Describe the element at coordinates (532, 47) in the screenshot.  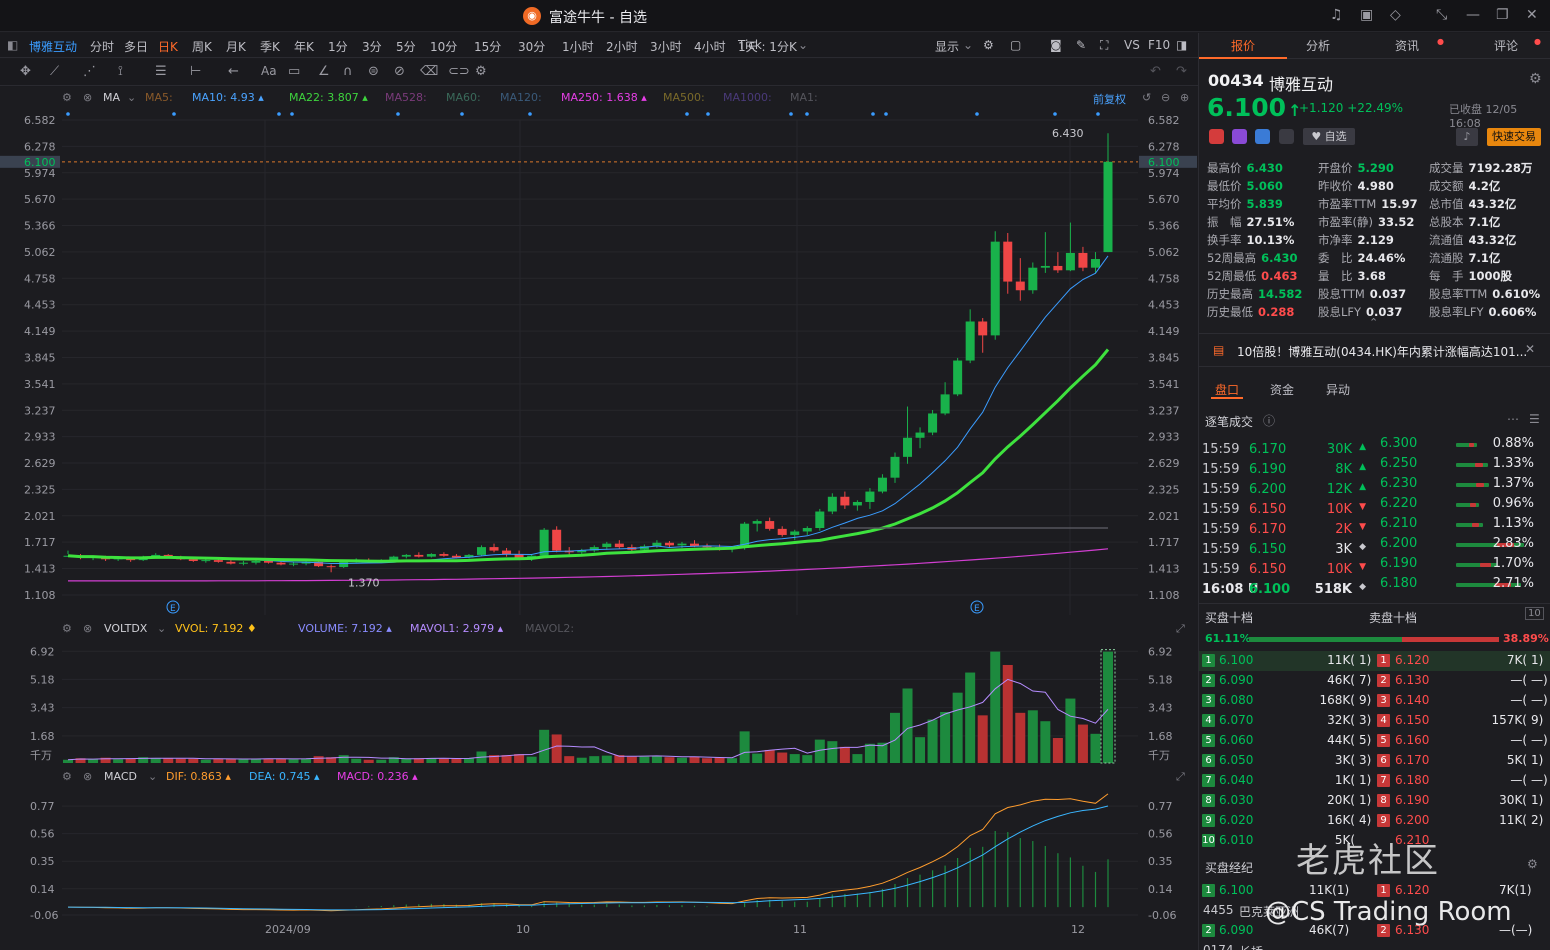
I see `period-12: 30分` at that location.